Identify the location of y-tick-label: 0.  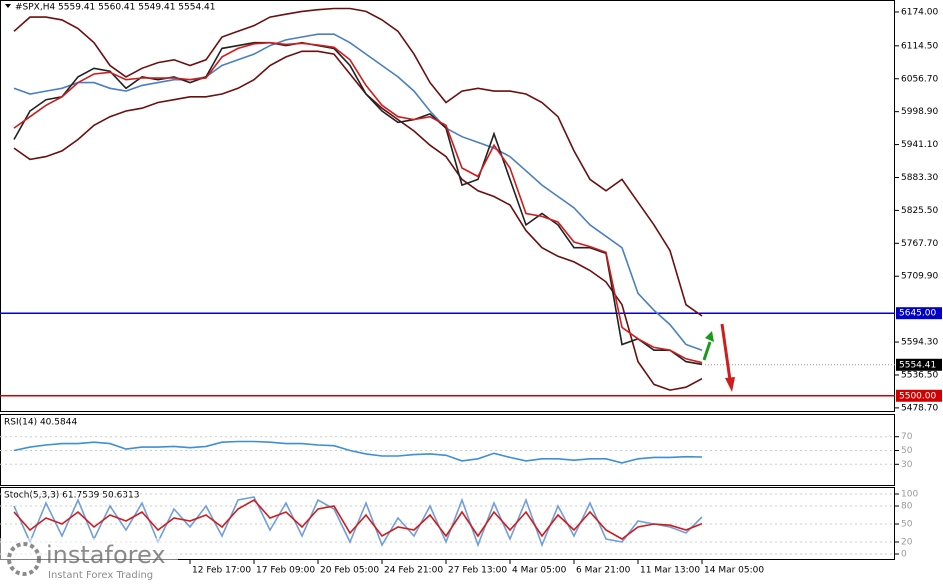
(904, 555).